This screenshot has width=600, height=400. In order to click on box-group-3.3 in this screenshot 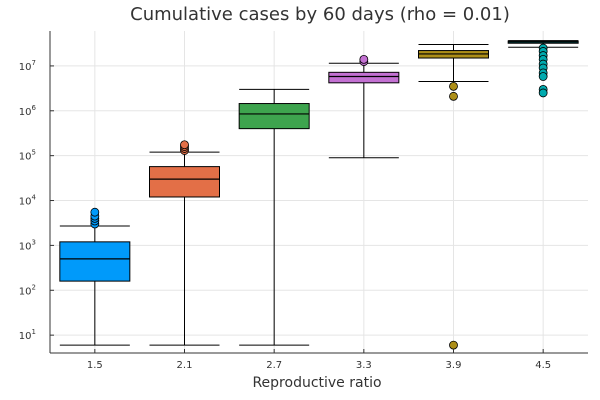, I will do `click(364, 106)`.